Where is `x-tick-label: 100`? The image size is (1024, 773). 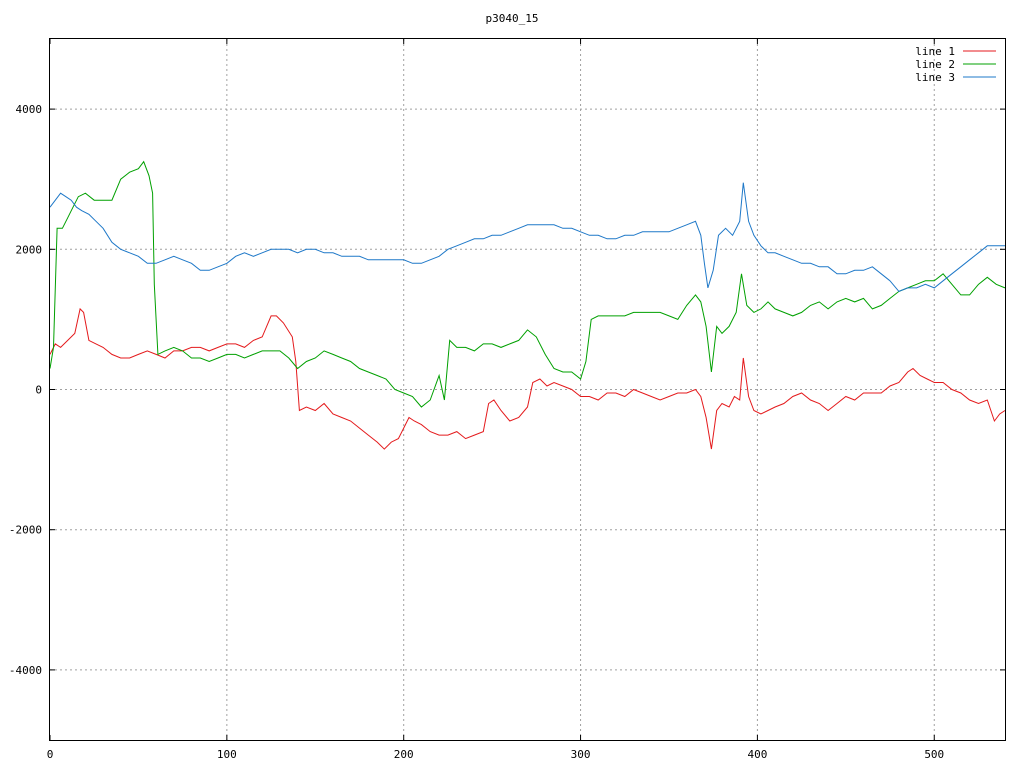
x-tick-label: 100 is located at coordinates (227, 754).